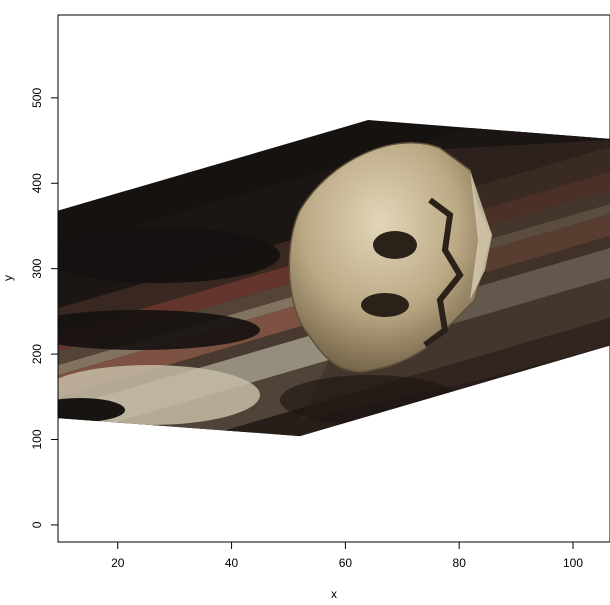  Describe the element at coordinates (8, 278) in the screenshot. I see `y-axis-label: y` at that location.